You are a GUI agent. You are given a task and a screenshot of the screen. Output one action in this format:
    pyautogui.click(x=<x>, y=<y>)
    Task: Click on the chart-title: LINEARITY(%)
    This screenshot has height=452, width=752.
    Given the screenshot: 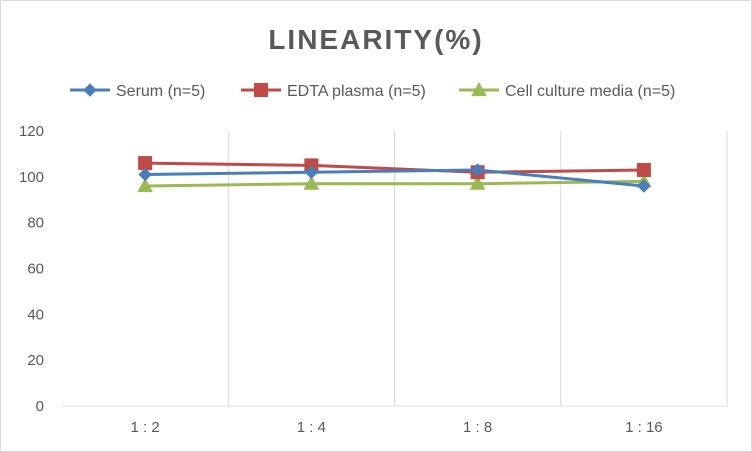 What is the action you would take?
    pyautogui.click(x=375, y=39)
    